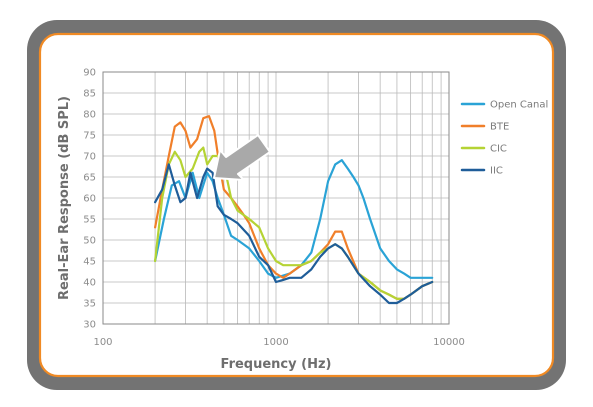 This screenshot has width=593, height=407. I want to click on x-tick-label: 100, so click(102, 342).